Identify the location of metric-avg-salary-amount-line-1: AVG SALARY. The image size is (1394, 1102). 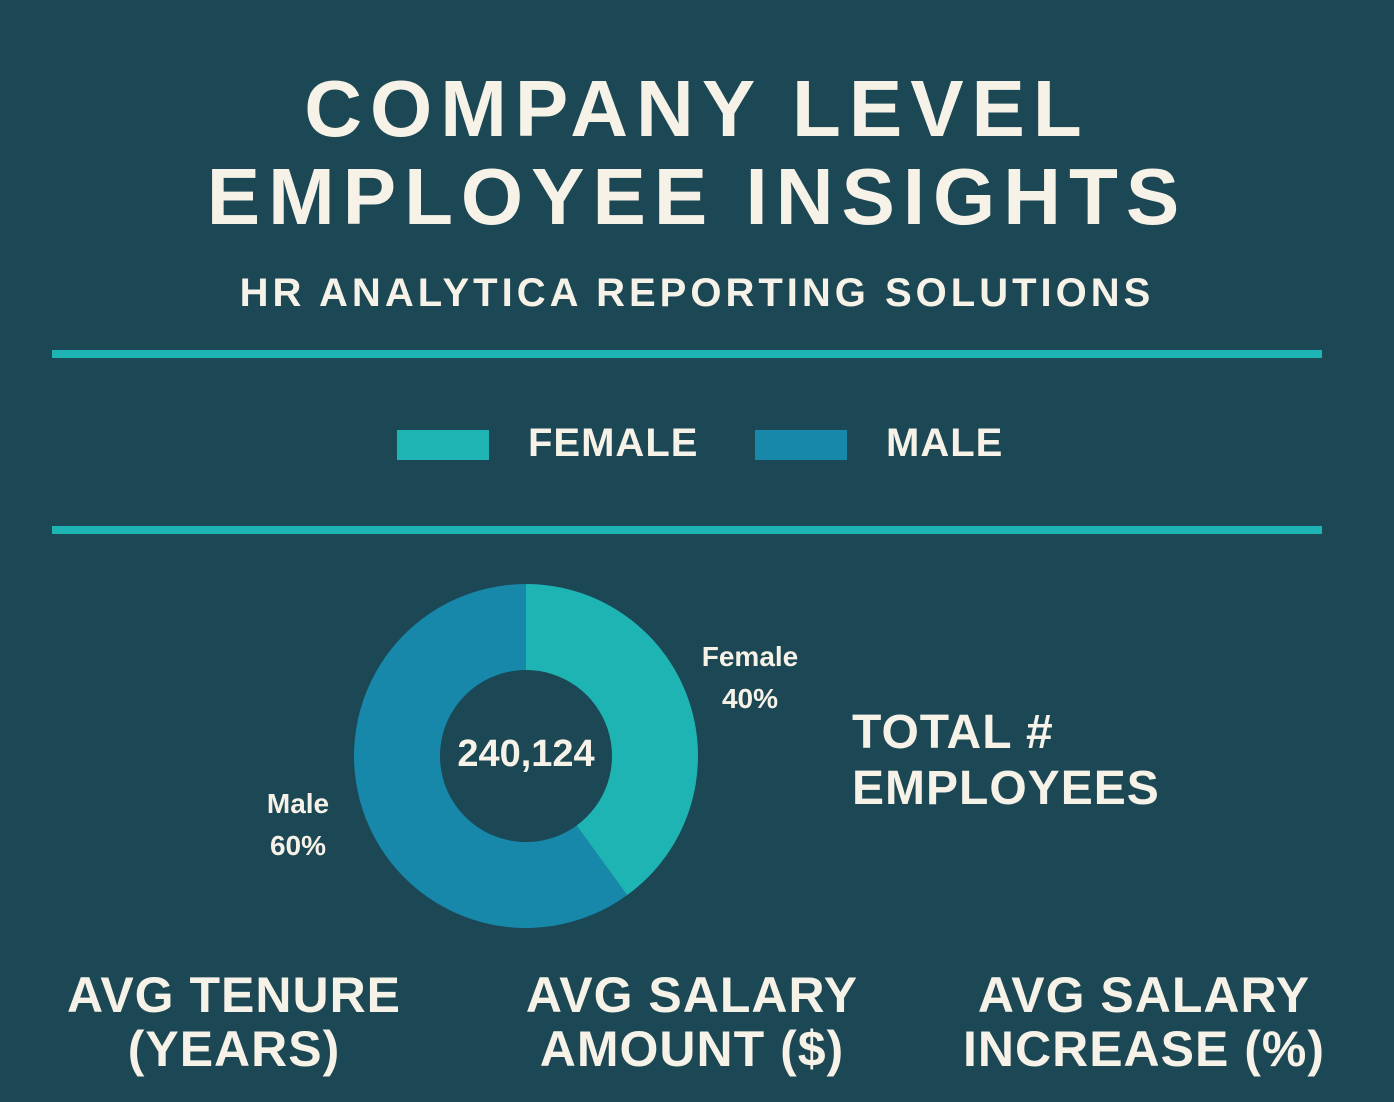
(692, 995).